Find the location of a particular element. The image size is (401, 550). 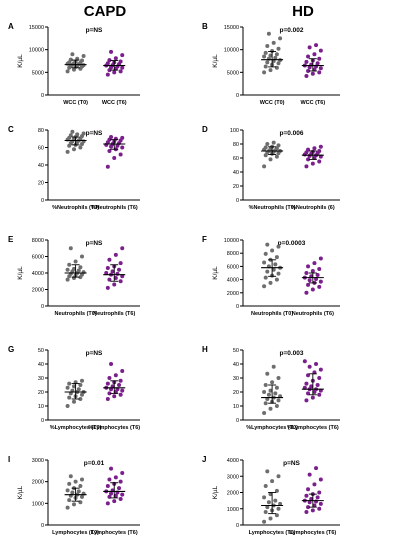

y-tick-label: 15000 is located at coordinates (36, 28).